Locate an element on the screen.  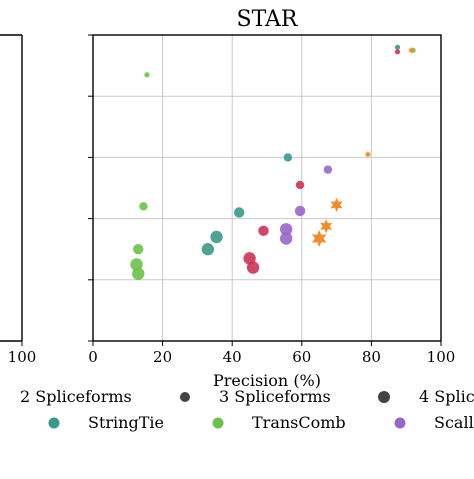
legend-size-4-label: 4 Splice is located at coordinates (446, 396).